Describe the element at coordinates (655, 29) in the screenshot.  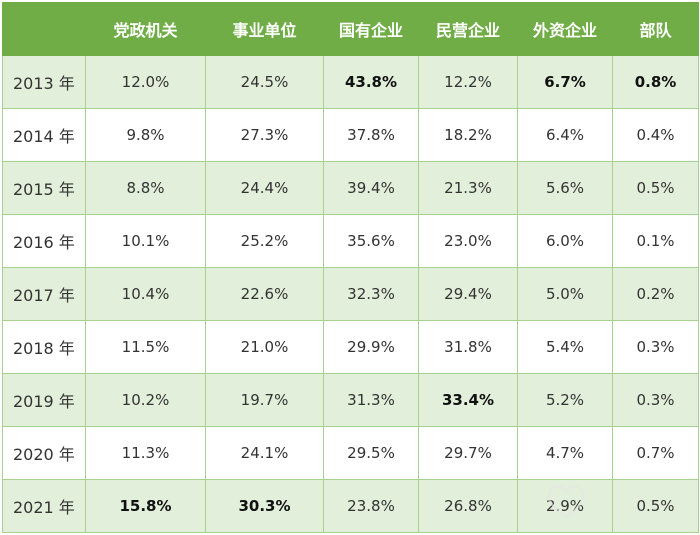
I see `header-military: 部队` at that location.